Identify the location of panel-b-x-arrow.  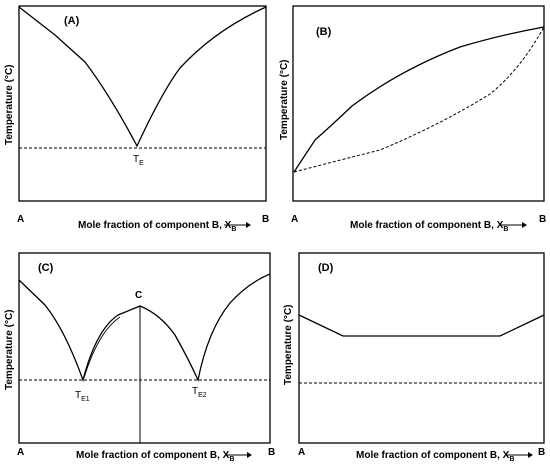
(513, 225).